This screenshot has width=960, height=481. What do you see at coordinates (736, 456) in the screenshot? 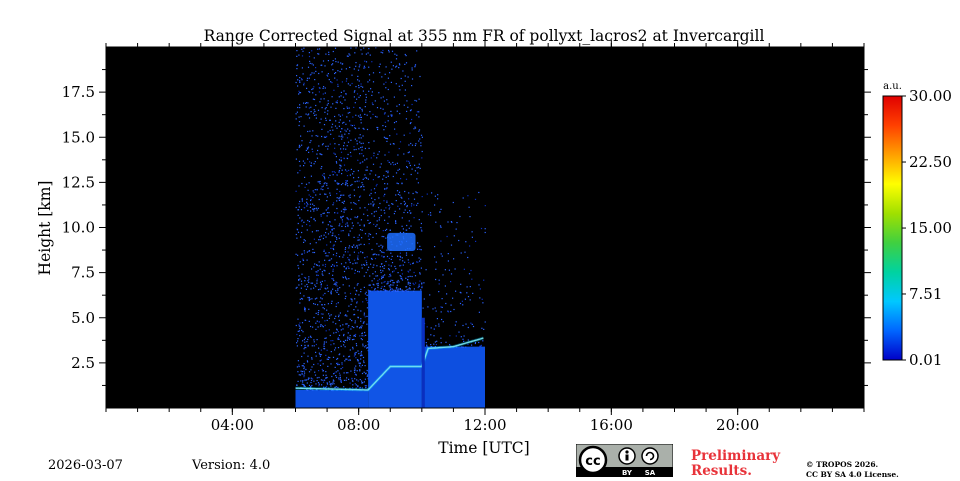
I see `preliminary-line-1: Preliminary` at bounding box center [736, 456].